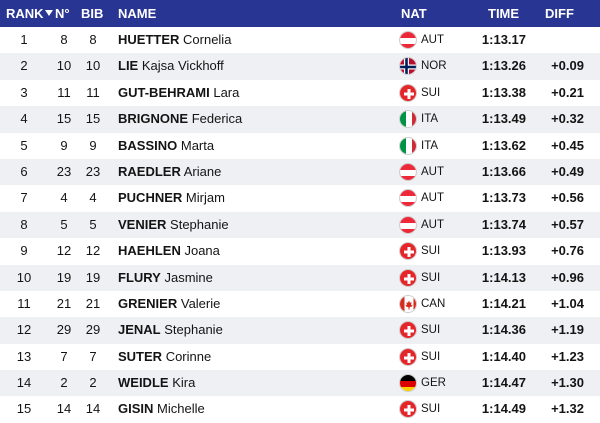  I want to click on column-header-no: N°, so click(62, 13).